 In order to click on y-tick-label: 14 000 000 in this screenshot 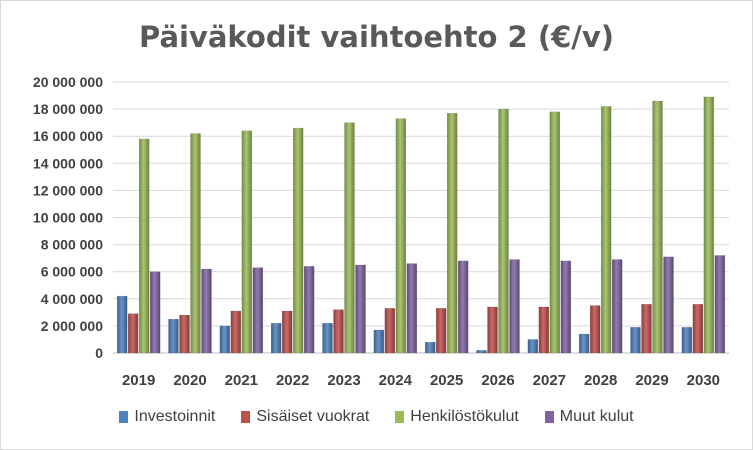, I will do `click(68, 163)`.